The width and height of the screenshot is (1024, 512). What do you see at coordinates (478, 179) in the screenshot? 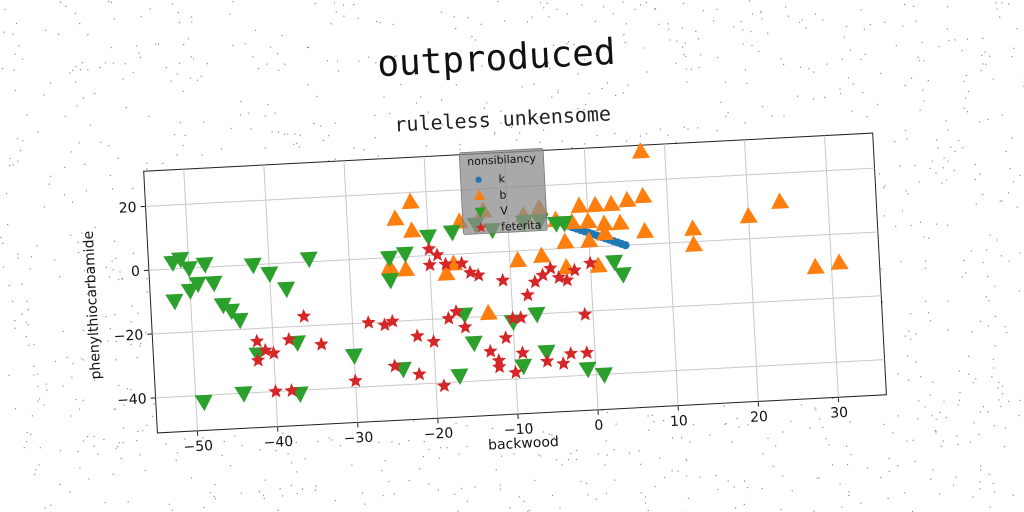
I see `legend-marker-k` at bounding box center [478, 179].